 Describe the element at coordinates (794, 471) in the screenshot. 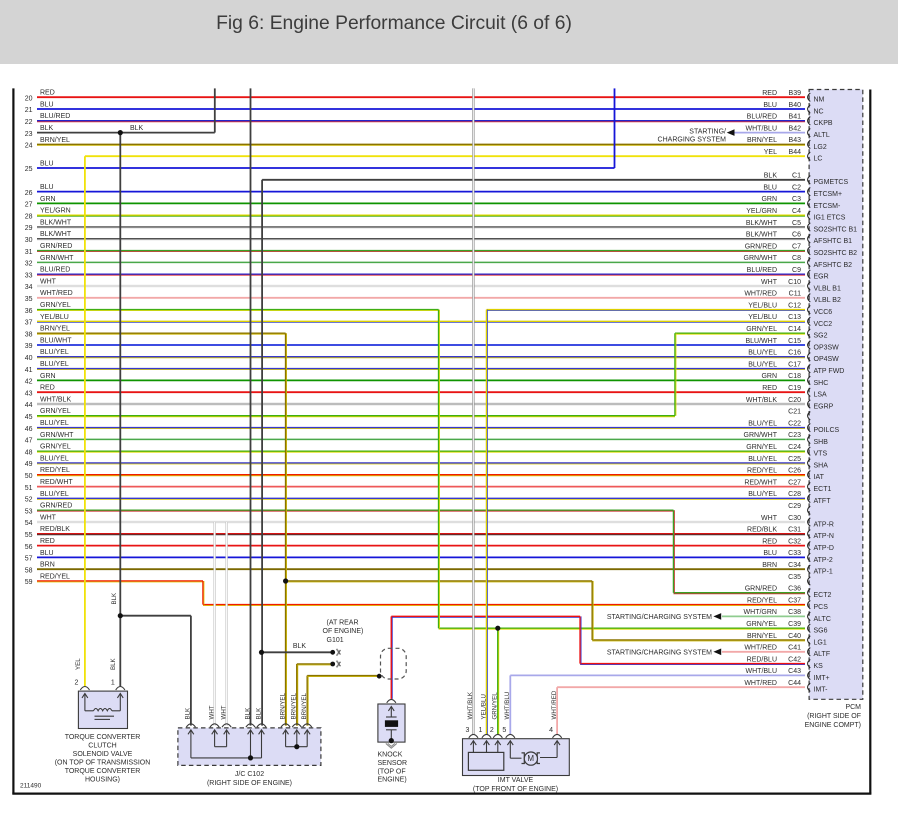

I see `svg-text: C26` at that location.